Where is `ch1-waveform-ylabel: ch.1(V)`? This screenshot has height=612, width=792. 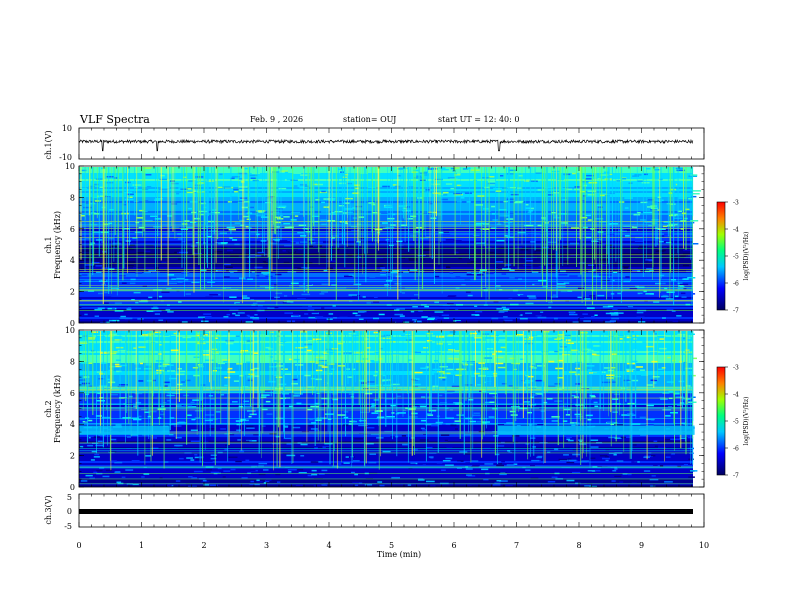
ch1-waveform-ylabel: ch.1(V) is located at coordinates (48, 144).